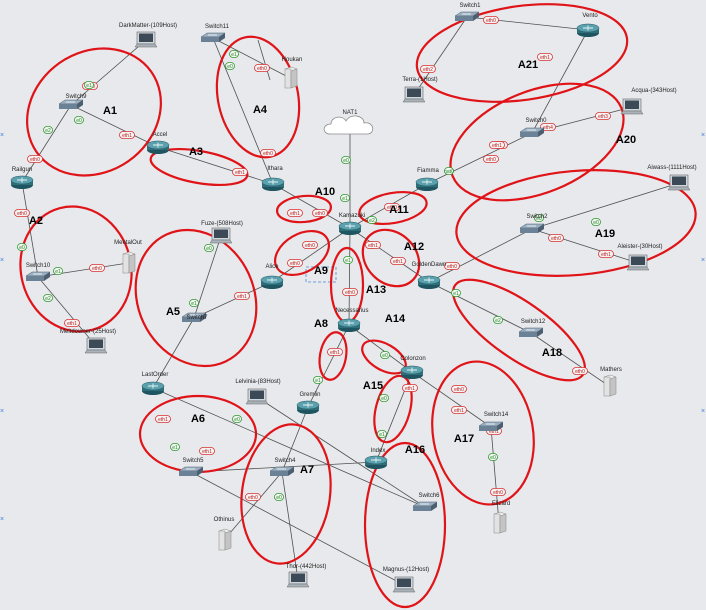 The height and width of the screenshot is (610, 706). What do you see at coordinates (548, 128) in the screenshot?
I see `svg-text: eth4` at bounding box center [548, 128].